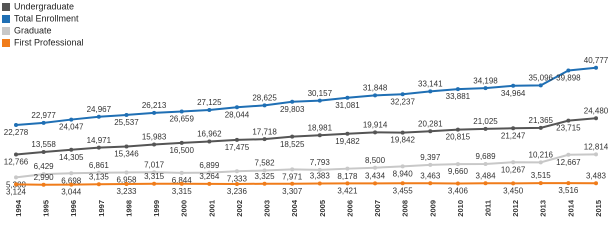 Image resolution: width=614 pixels, height=240 pixels. What do you see at coordinates (430, 175) in the screenshot?
I see `data-label: 3,463` at bounding box center [430, 175].